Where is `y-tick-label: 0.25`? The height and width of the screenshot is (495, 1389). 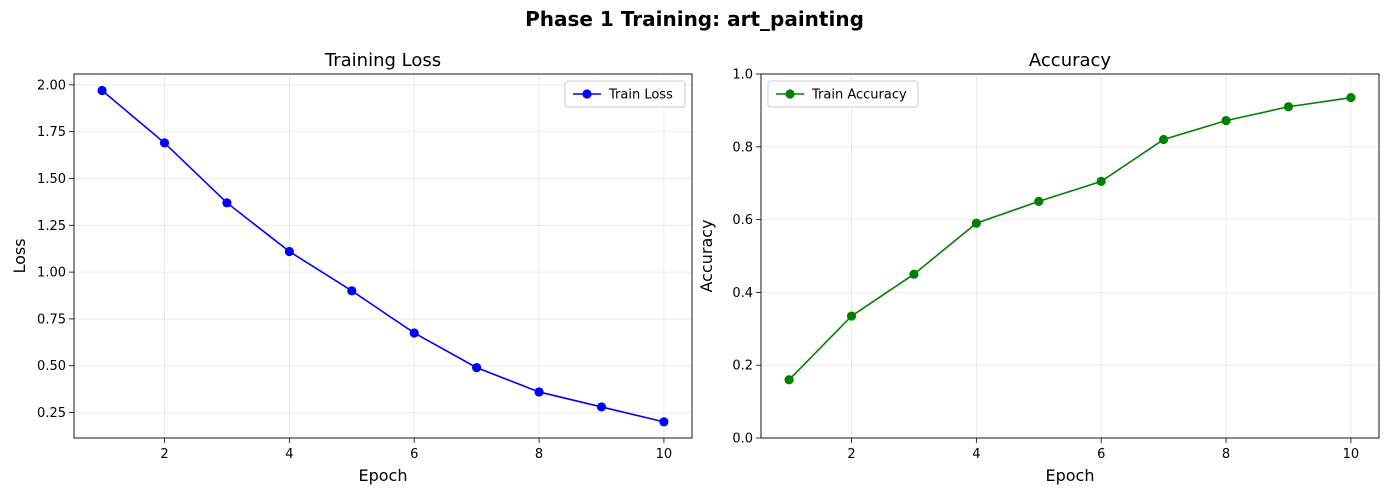 y-tick-label: 0.25 is located at coordinates (51, 413).